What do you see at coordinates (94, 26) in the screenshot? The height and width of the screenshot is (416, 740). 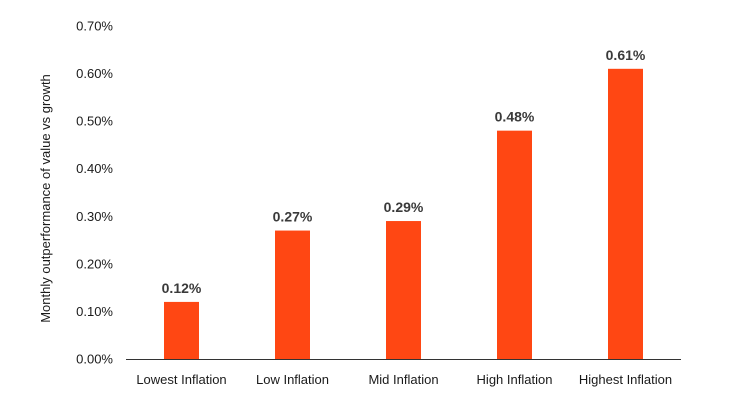 I see `y-tick-label: 0.70%` at bounding box center [94, 26].